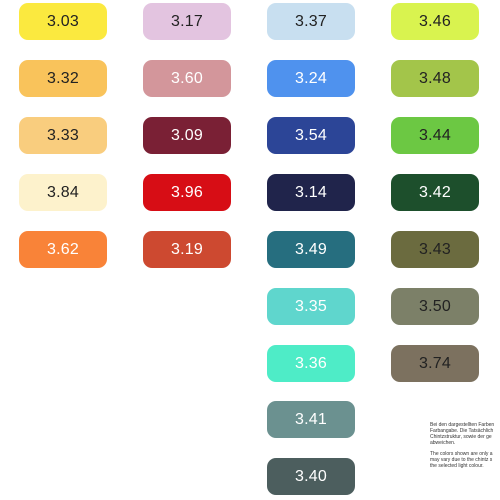 The image size is (500, 500). Describe the element at coordinates (461, 454) in the screenshot. I see `note-line: The colors shown are only a` at that location.